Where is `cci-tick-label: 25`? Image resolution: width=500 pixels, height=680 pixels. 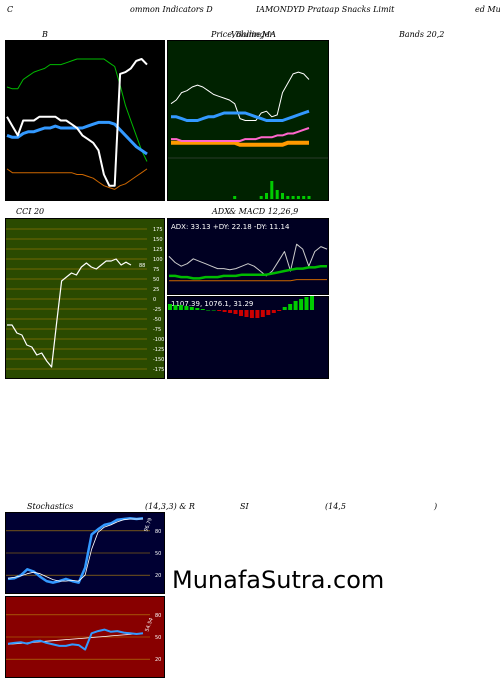 cci-tick-label: 25 is located at coordinates (156, 290).